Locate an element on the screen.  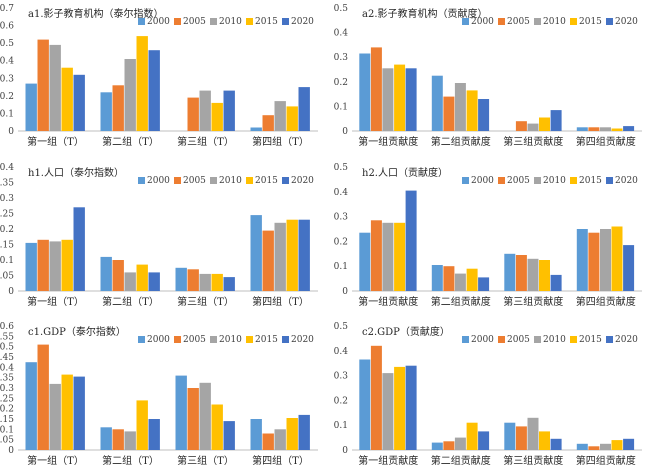
chart-title: c2.GDP（贡献度） is located at coordinates (406, 331).